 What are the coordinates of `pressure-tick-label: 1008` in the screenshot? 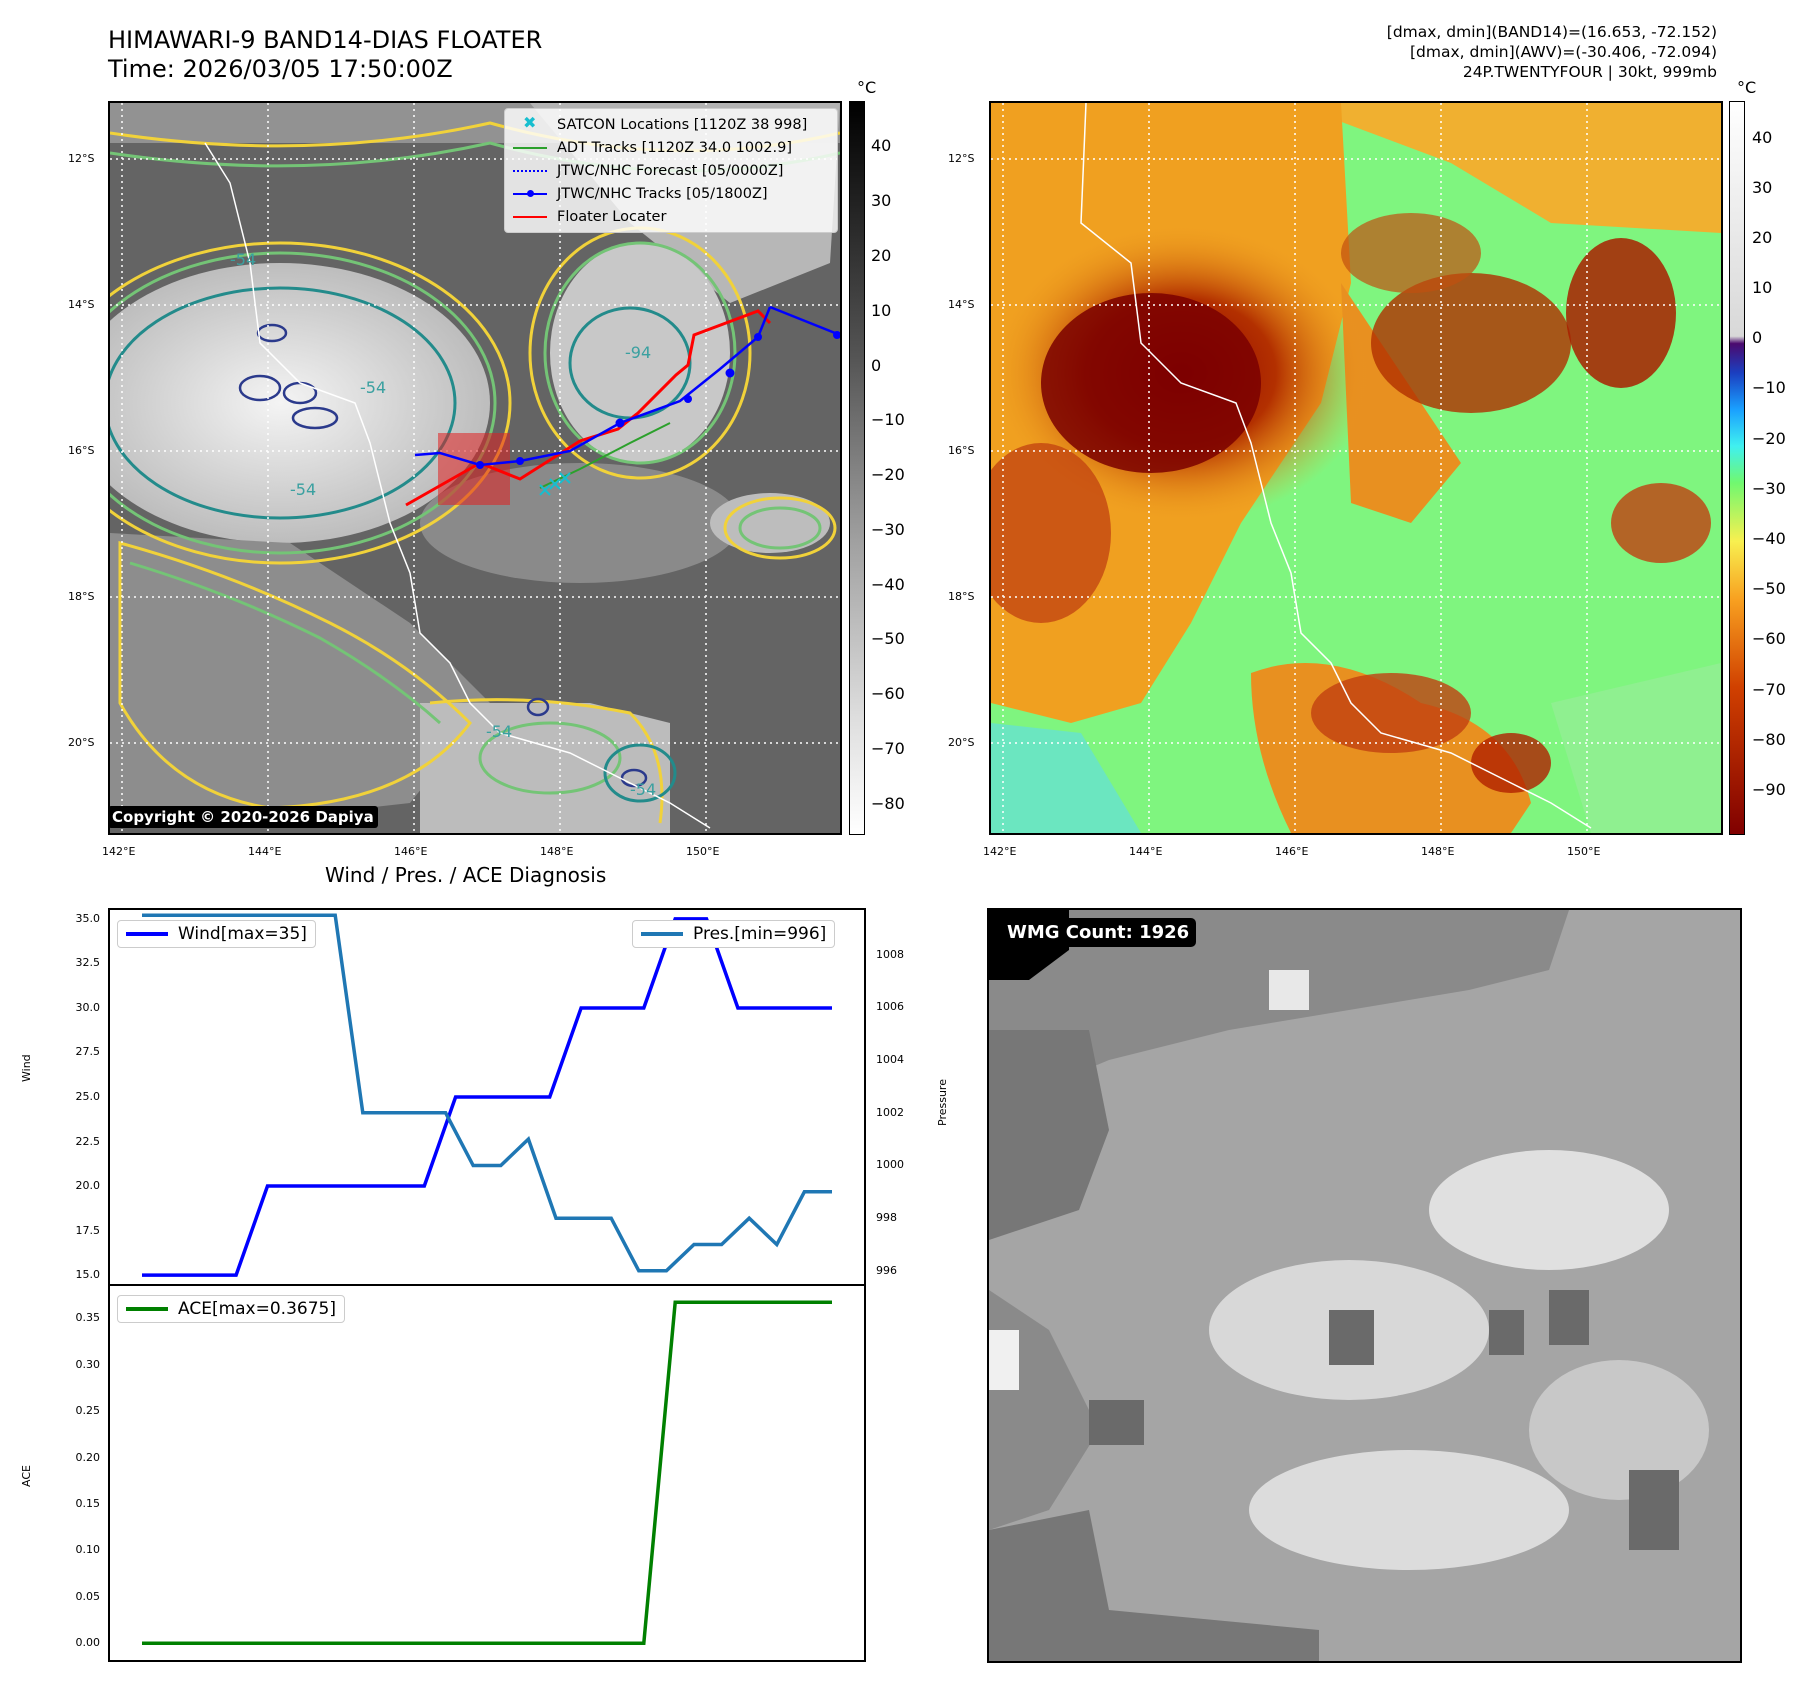 It's located at (890, 954).